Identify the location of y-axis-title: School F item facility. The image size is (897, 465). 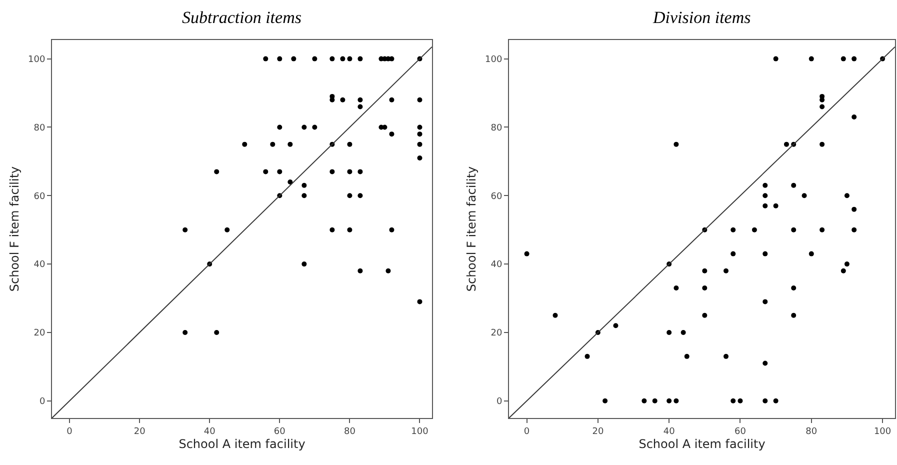
(14, 229).